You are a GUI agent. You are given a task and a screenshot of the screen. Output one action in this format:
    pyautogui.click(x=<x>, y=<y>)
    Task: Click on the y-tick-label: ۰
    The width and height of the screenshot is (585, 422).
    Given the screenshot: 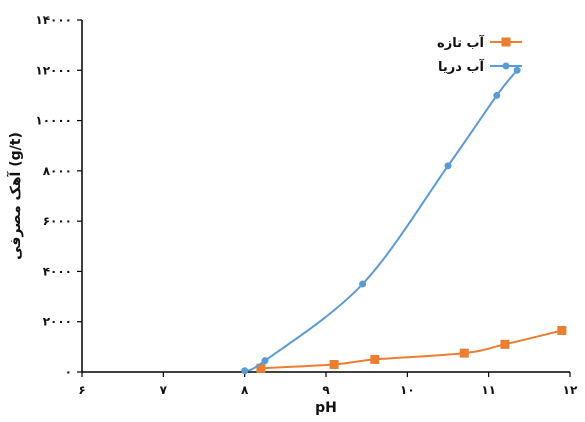 What is the action you would take?
    pyautogui.click(x=68, y=372)
    